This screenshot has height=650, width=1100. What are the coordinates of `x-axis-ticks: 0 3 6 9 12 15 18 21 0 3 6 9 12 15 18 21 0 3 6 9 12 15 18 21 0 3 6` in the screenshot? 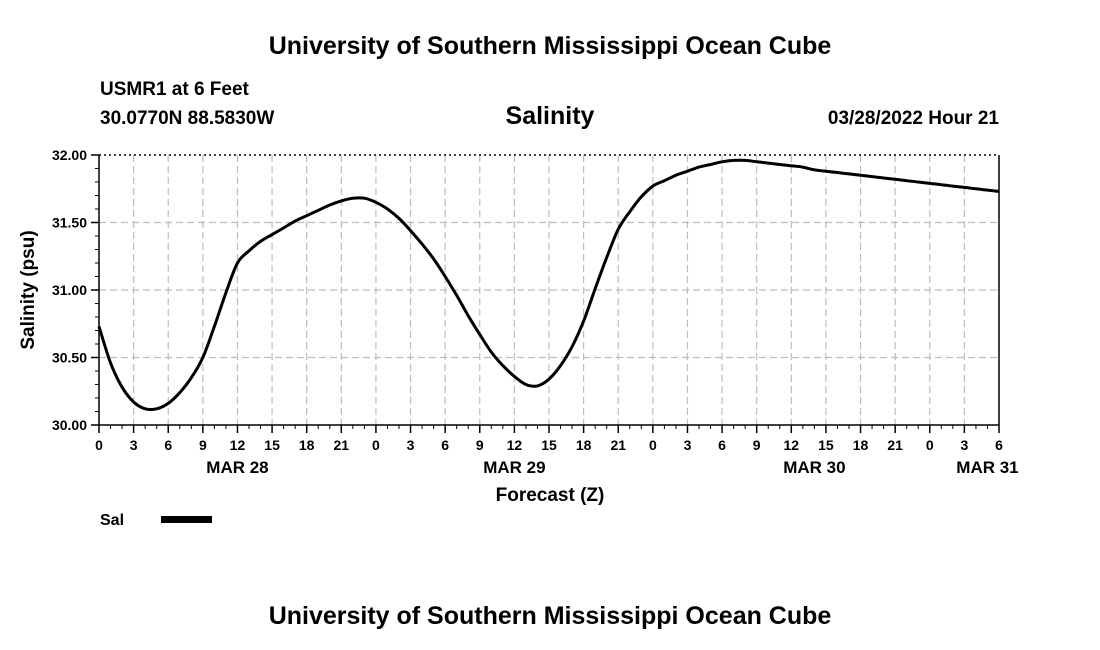 It's located at (549, 439).